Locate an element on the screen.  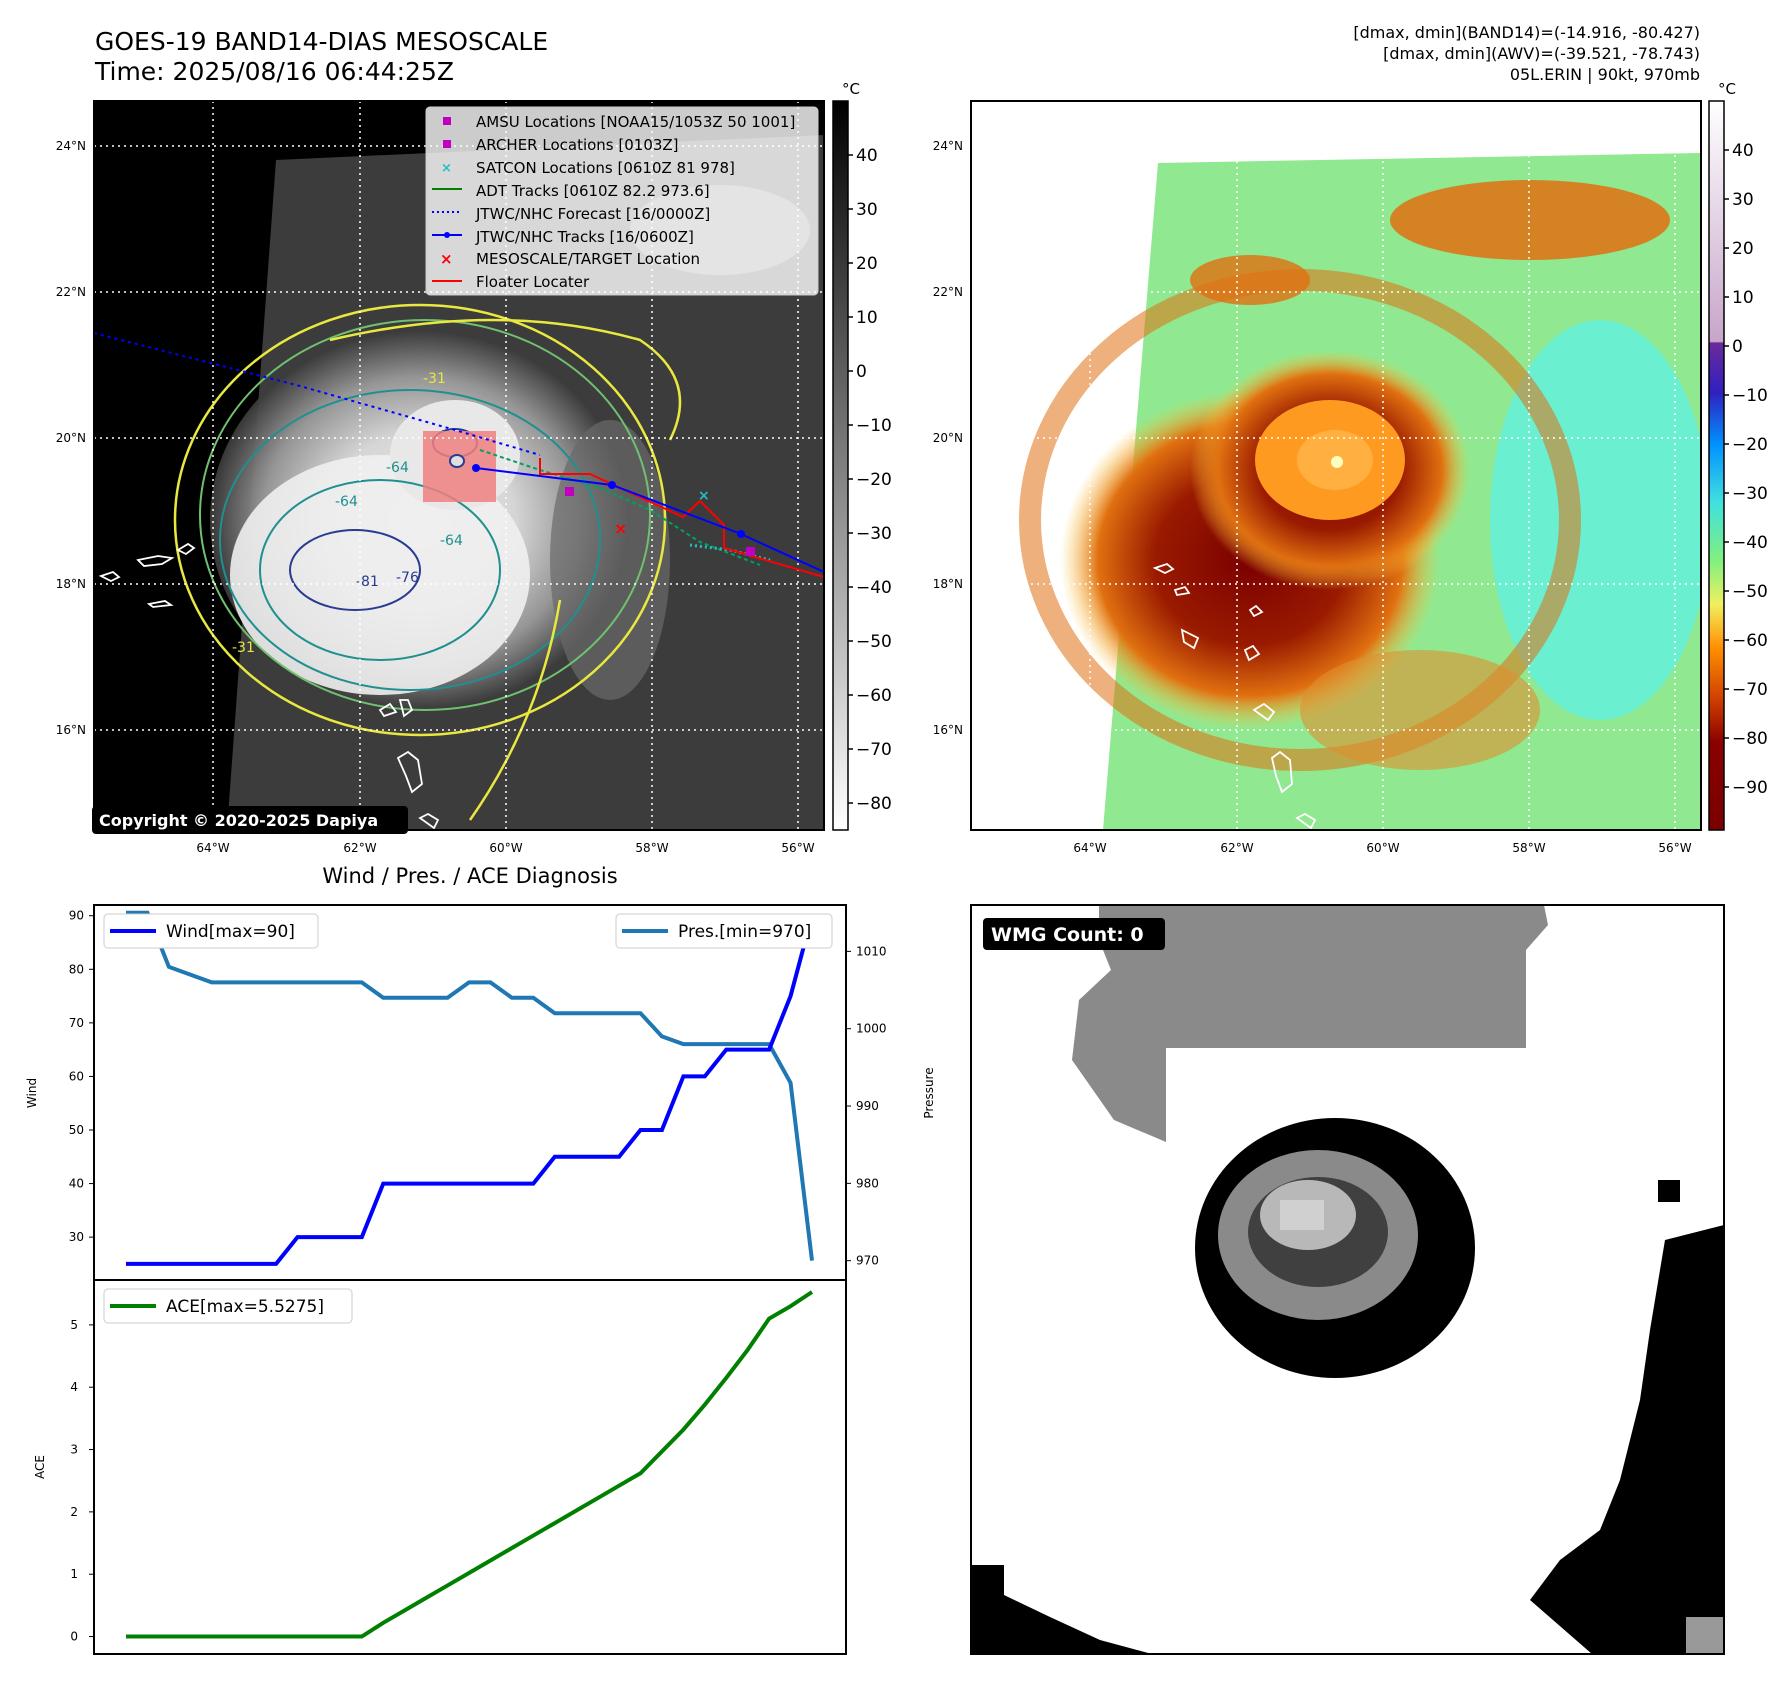
wmg-gray-region is located at coordinates (1310, 1023).